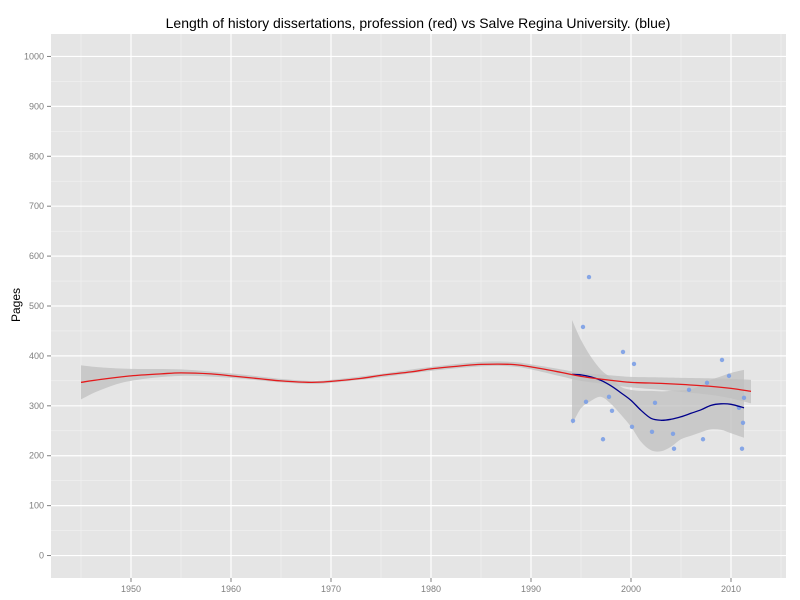 The height and width of the screenshot is (600, 800). I want to click on y-tick-label: 800, so click(36, 156).